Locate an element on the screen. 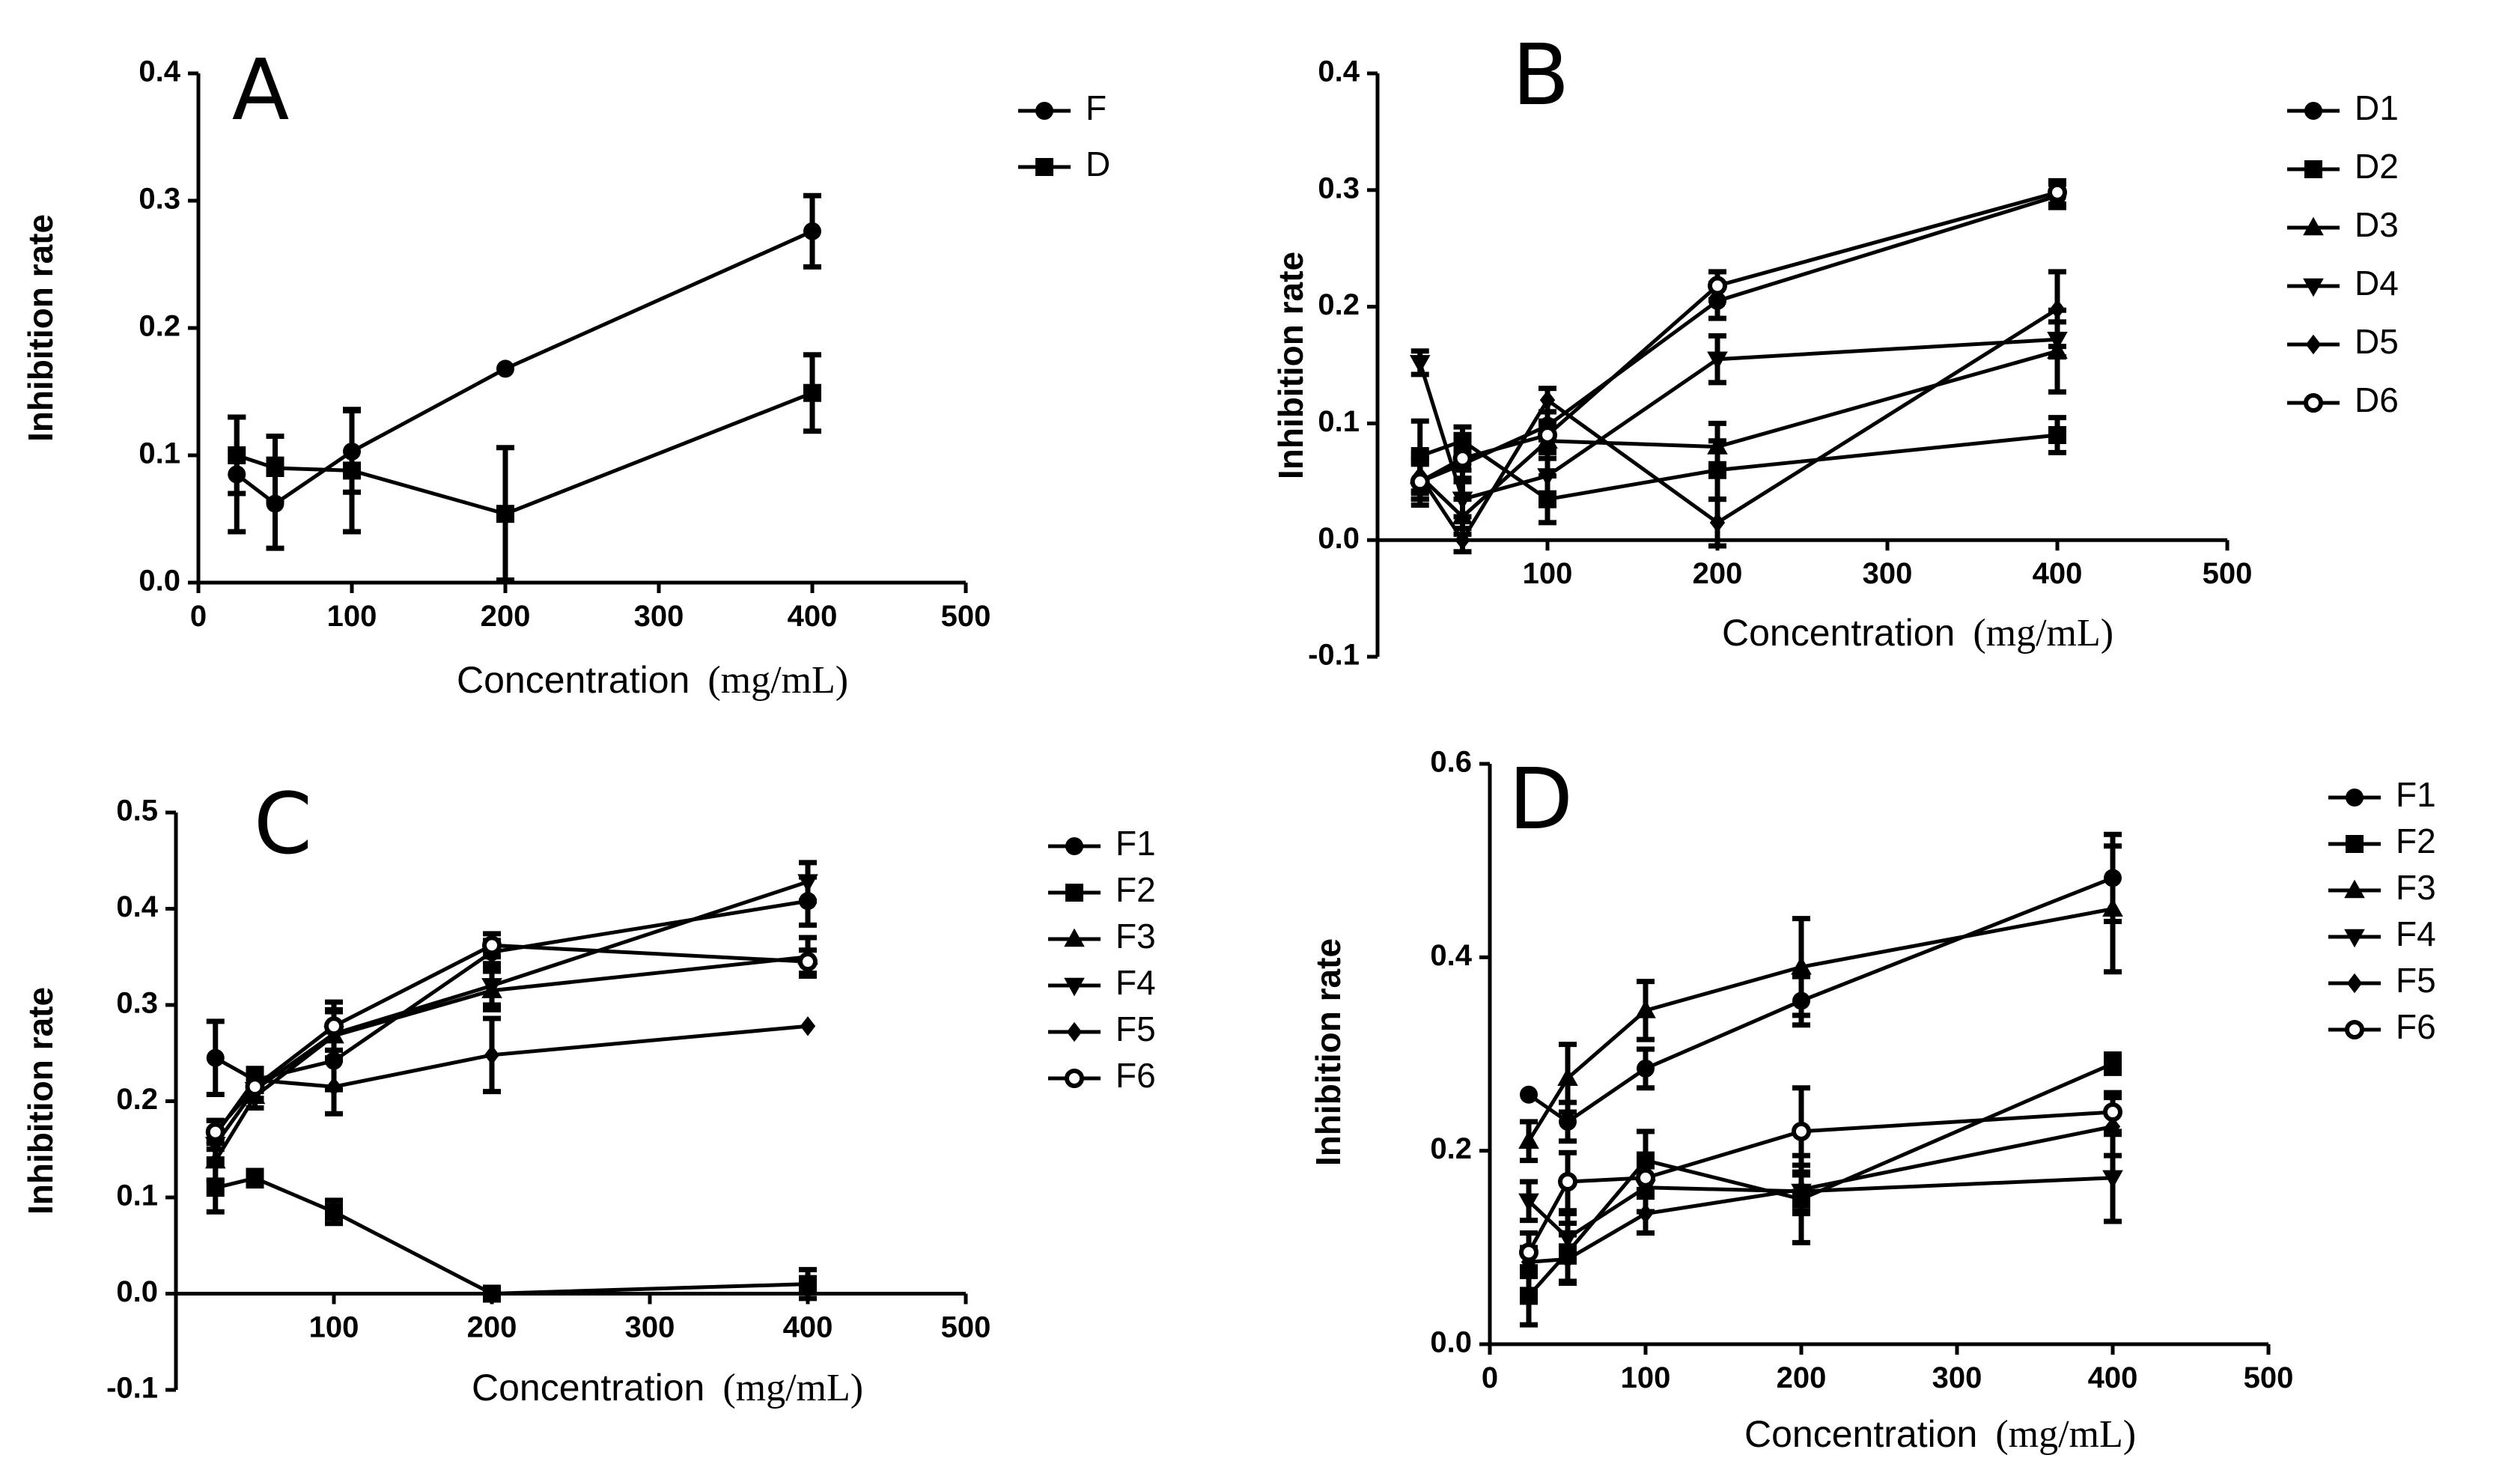 This screenshot has height=1479, width=2520. legend-label: D2 is located at coordinates (2377, 166).